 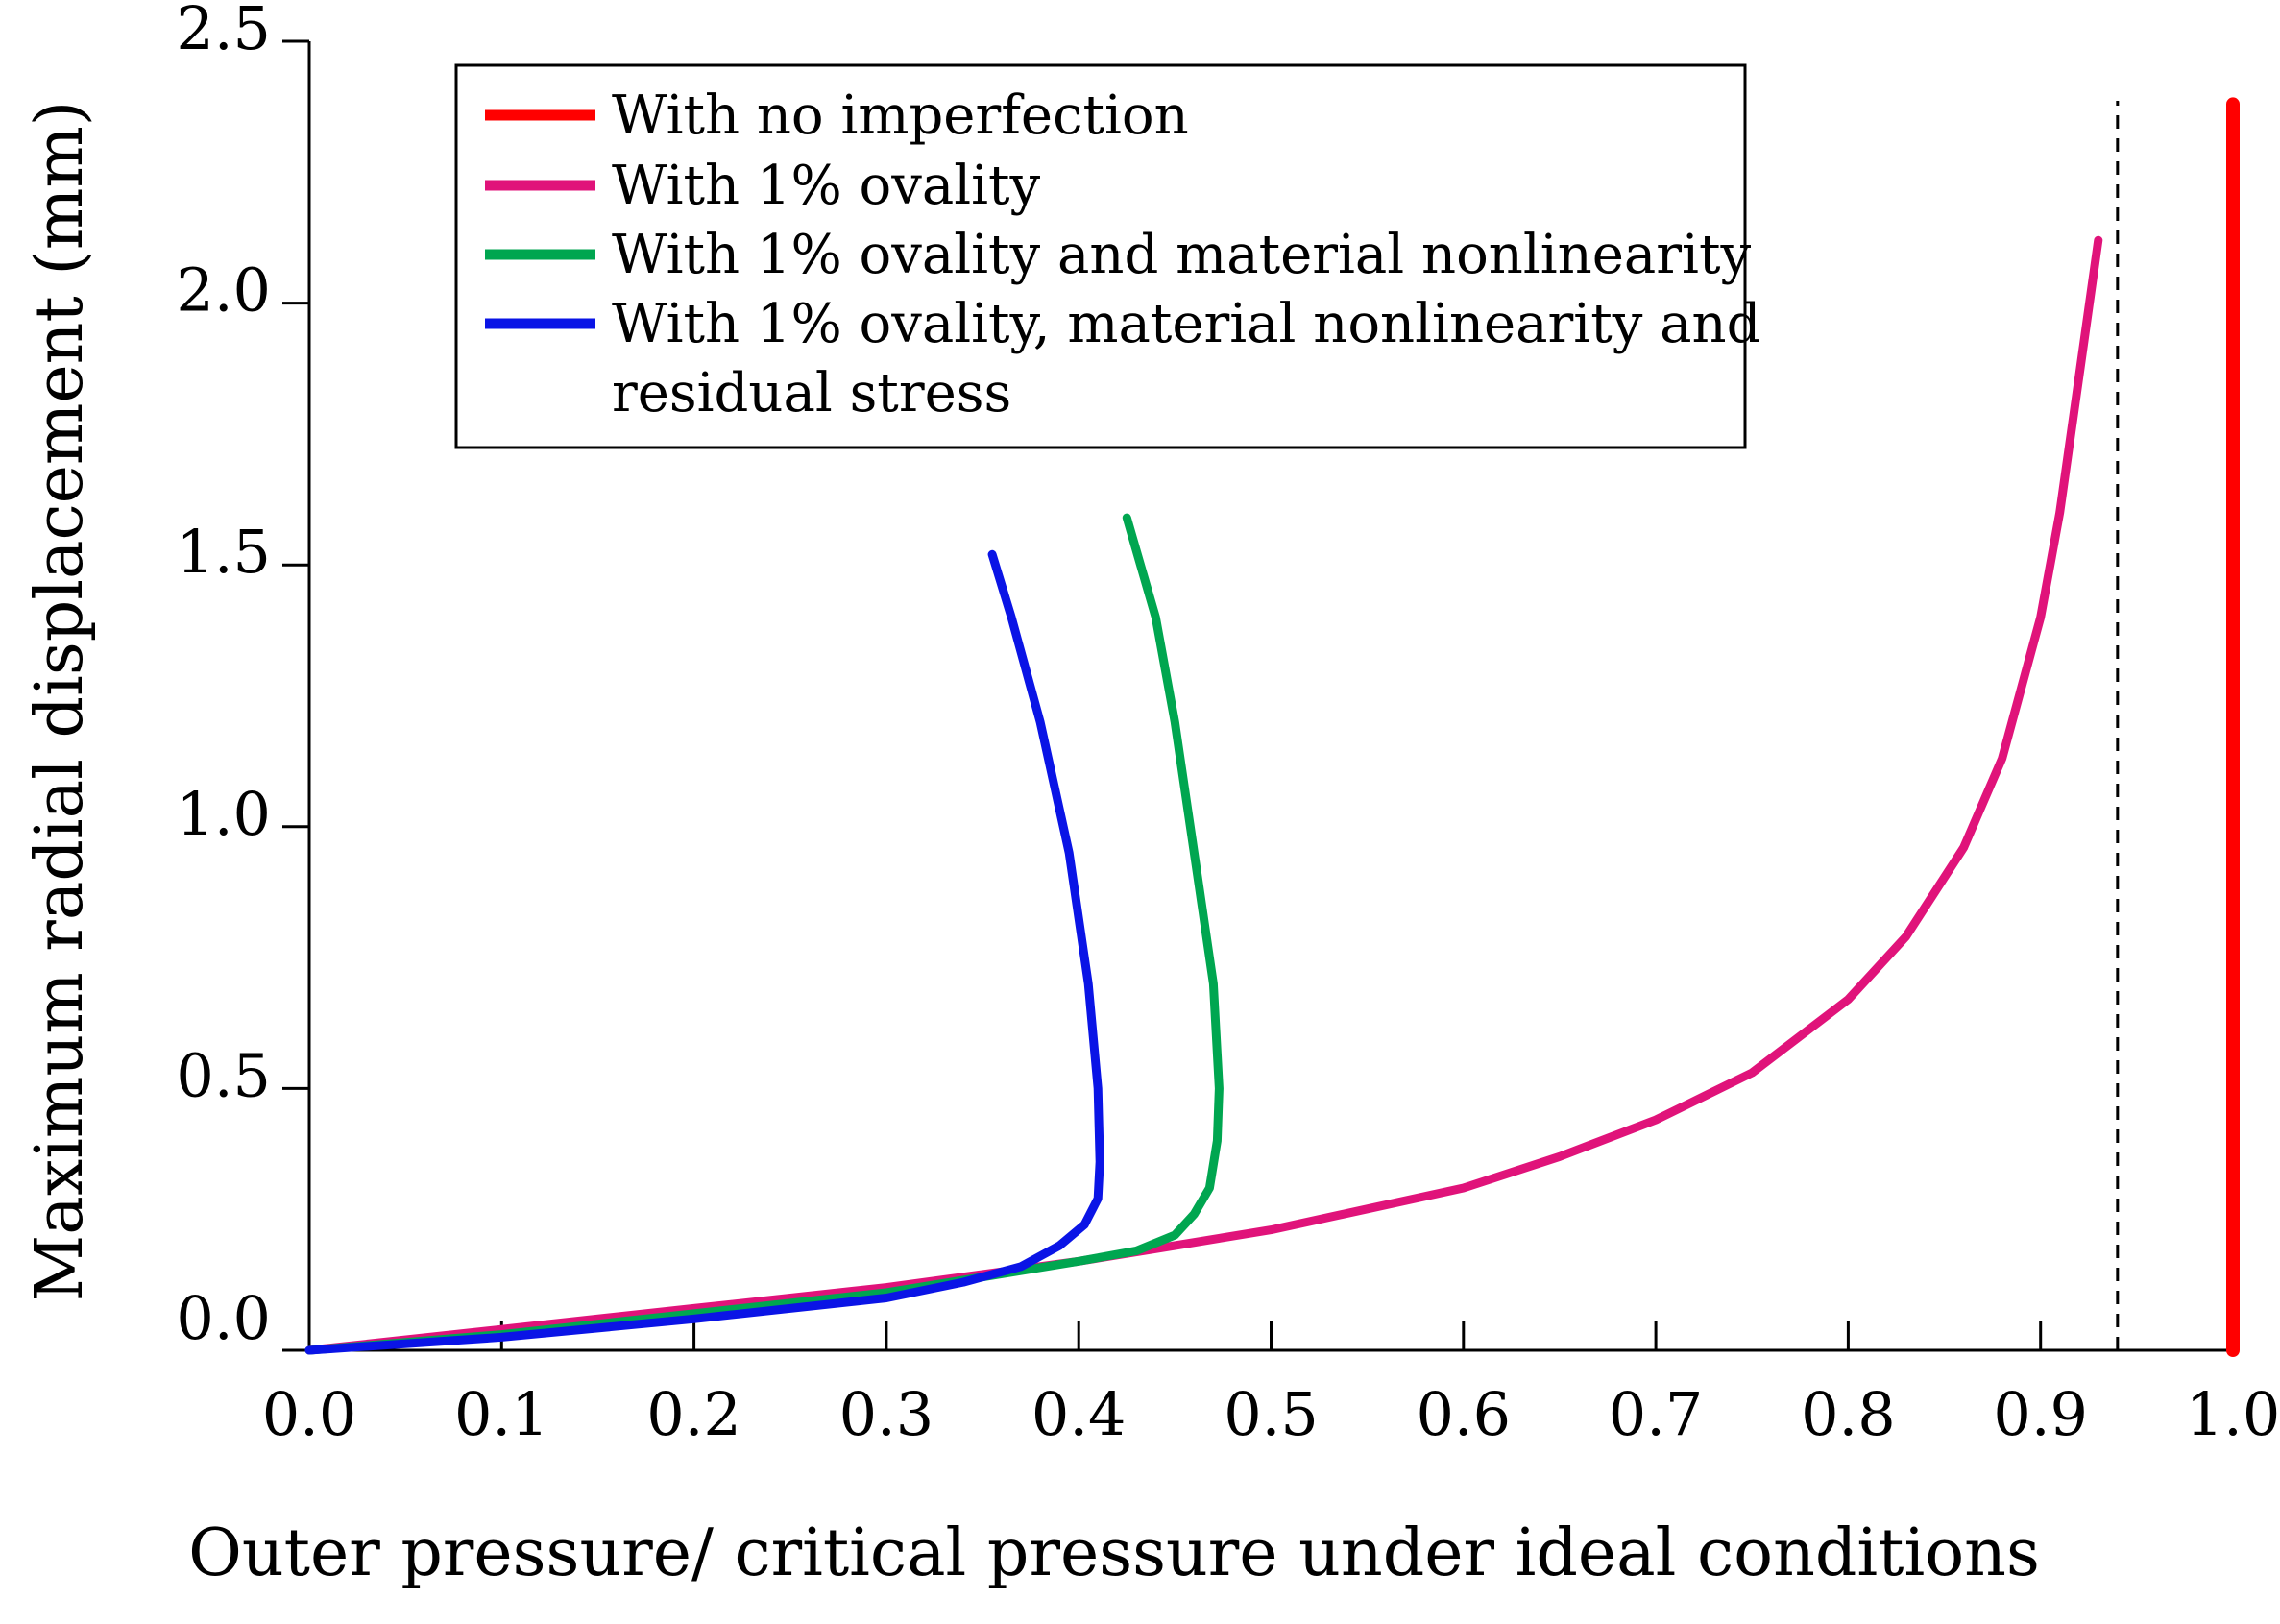 What do you see at coordinates (2233, 1414) in the screenshot?
I see `x-tick-label: 1.0` at bounding box center [2233, 1414].